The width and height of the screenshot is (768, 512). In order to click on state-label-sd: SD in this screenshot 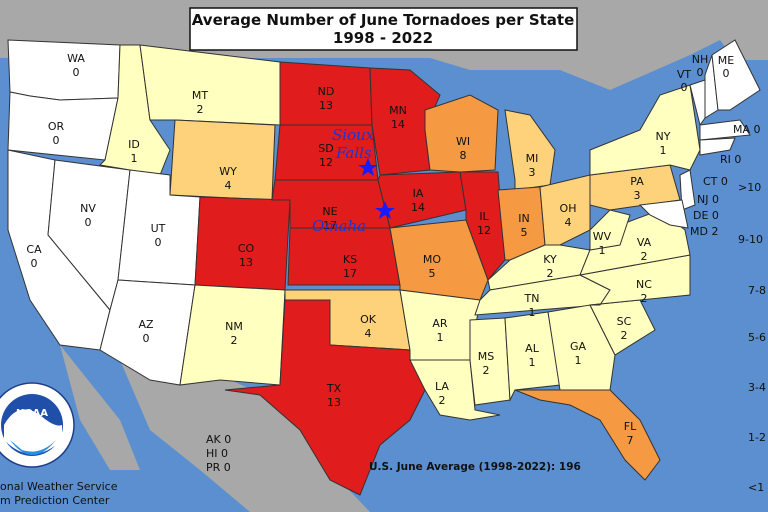, I will do `click(325, 148)`.